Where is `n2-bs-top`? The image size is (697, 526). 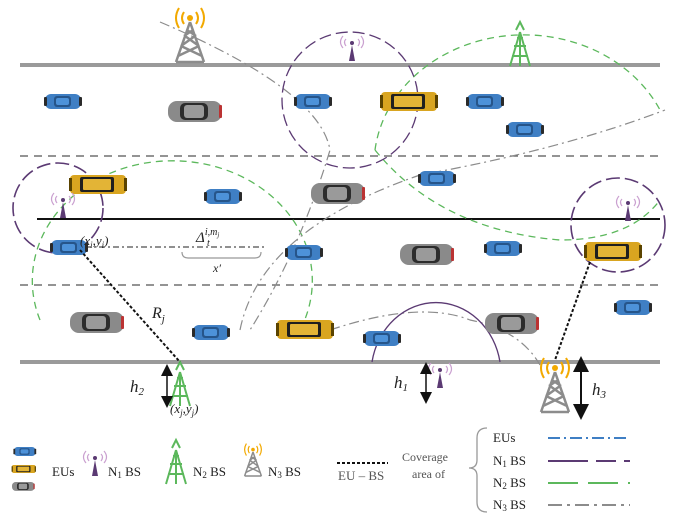
n2-bs-top is located at coordinates (520, 44).